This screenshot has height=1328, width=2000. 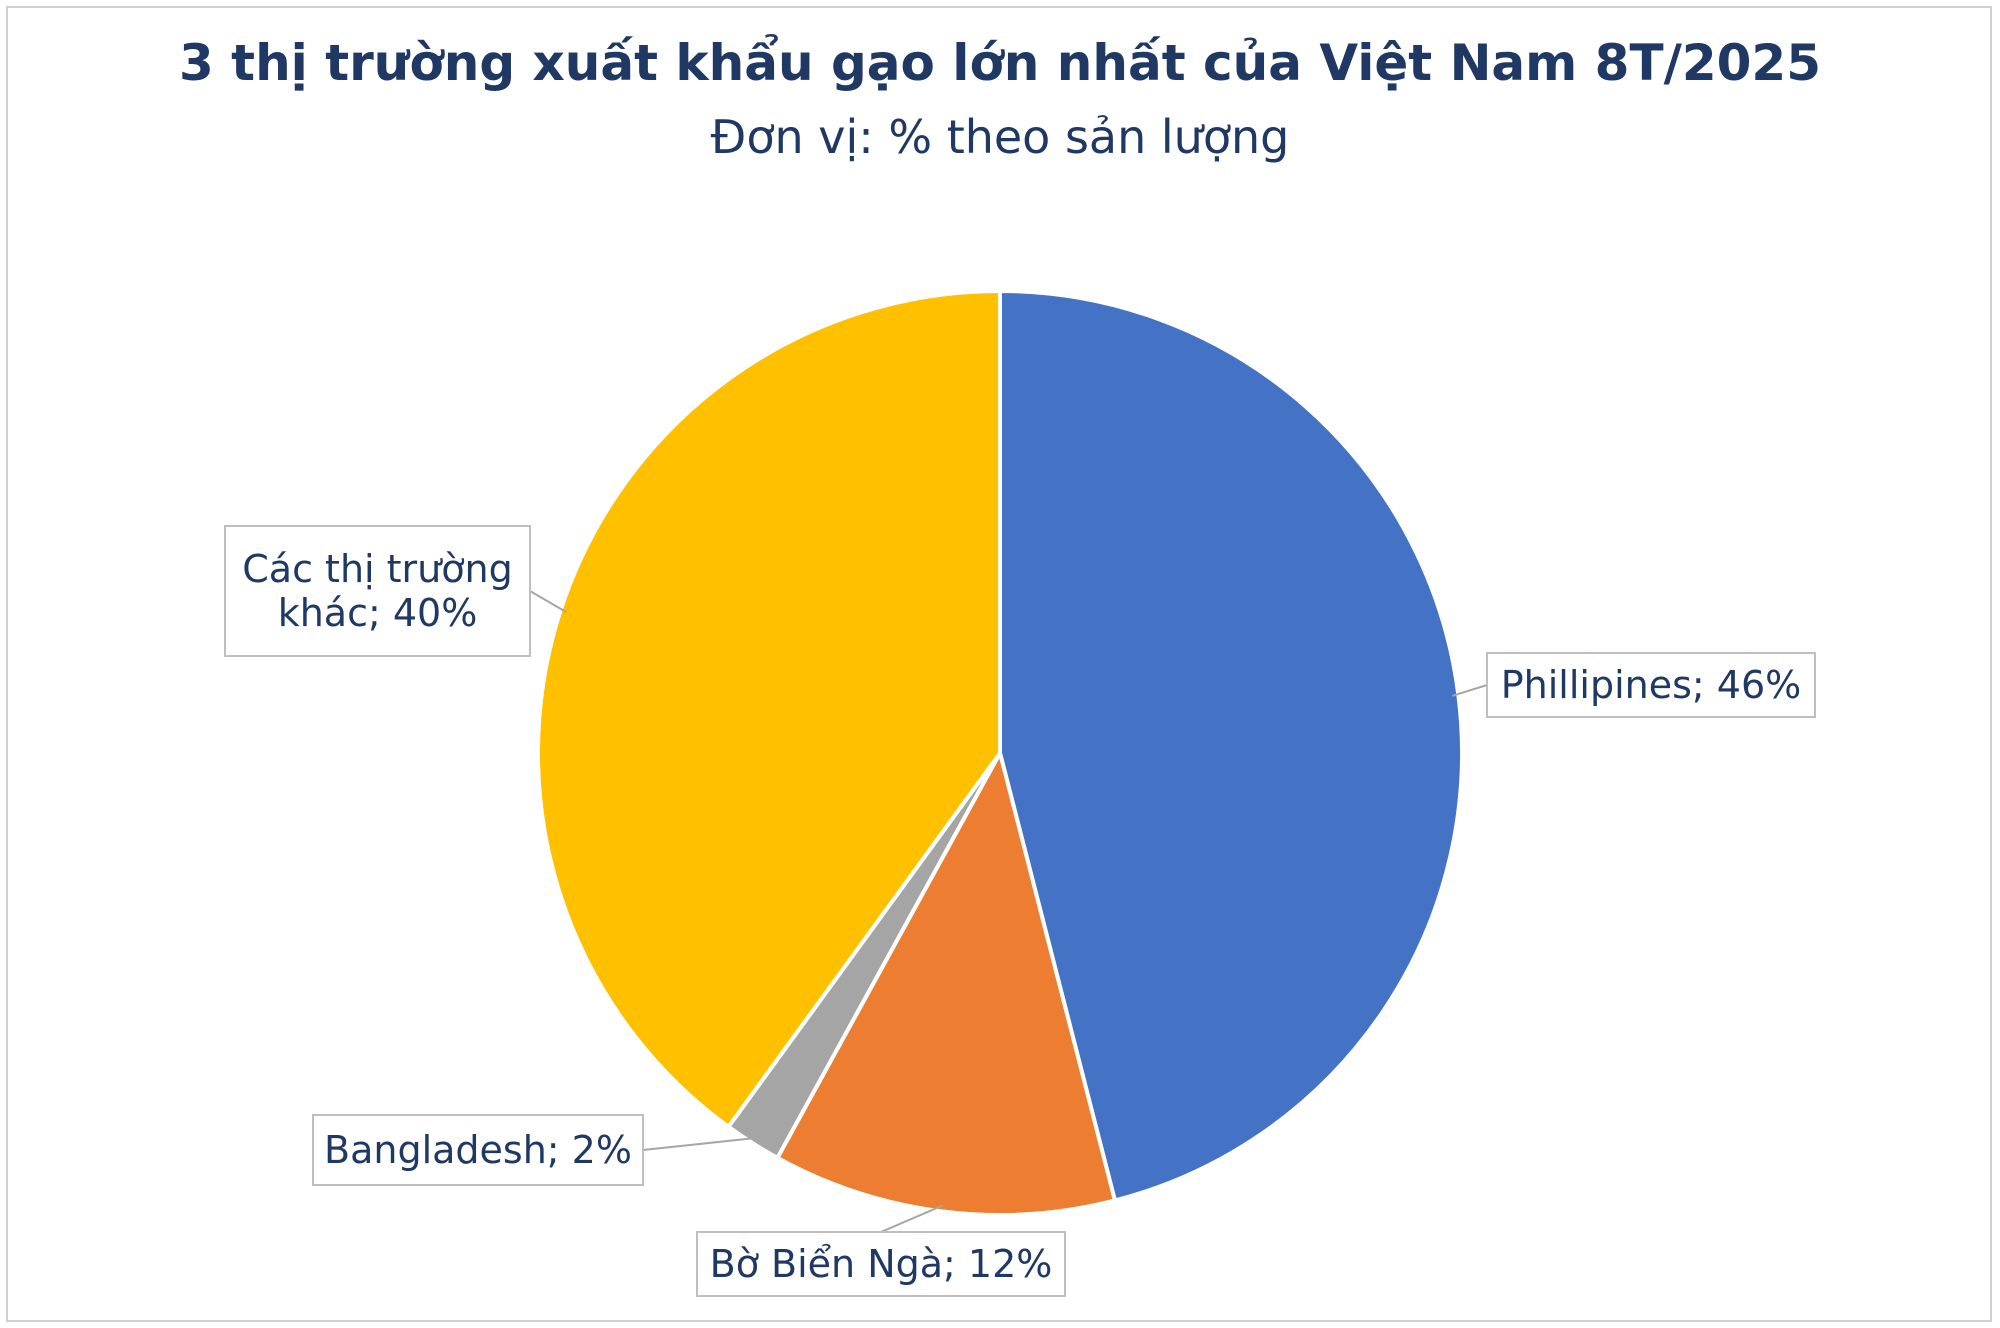 I want to click on data-label-box-cac-thi-truong-khac, so click(x=377, y=591).